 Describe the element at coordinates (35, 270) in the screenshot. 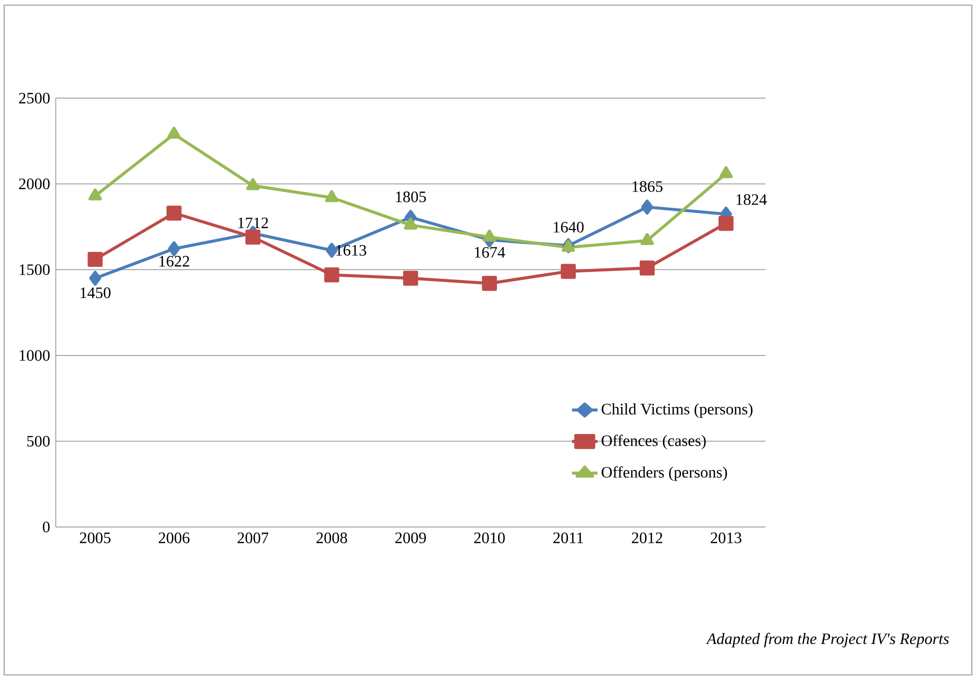

I see `y-tick-label: 1500` at that location.